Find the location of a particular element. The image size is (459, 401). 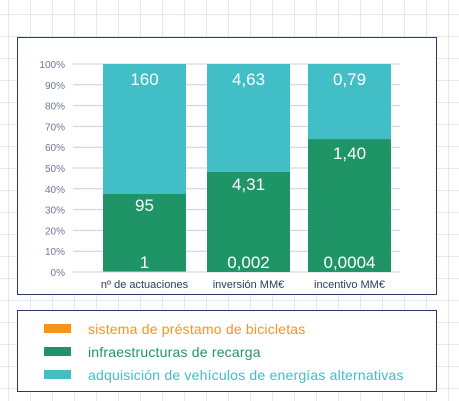

data-label: 1,40 is located at coordinates (349, 153).